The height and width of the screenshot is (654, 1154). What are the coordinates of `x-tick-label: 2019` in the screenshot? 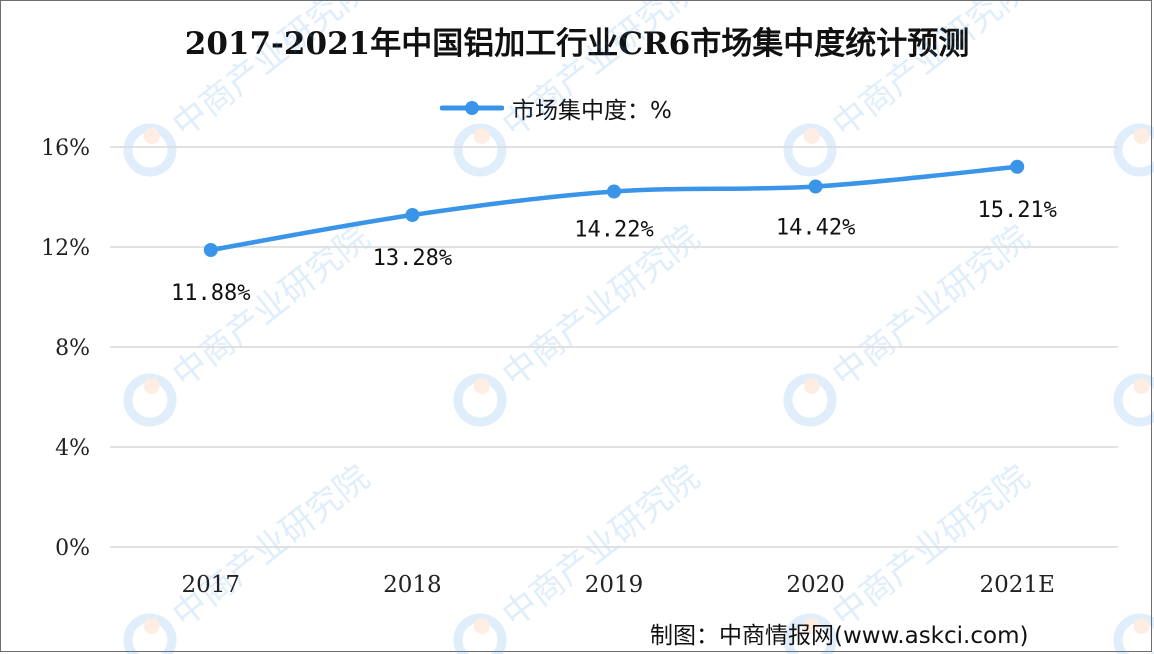 It's located at (614, 585).